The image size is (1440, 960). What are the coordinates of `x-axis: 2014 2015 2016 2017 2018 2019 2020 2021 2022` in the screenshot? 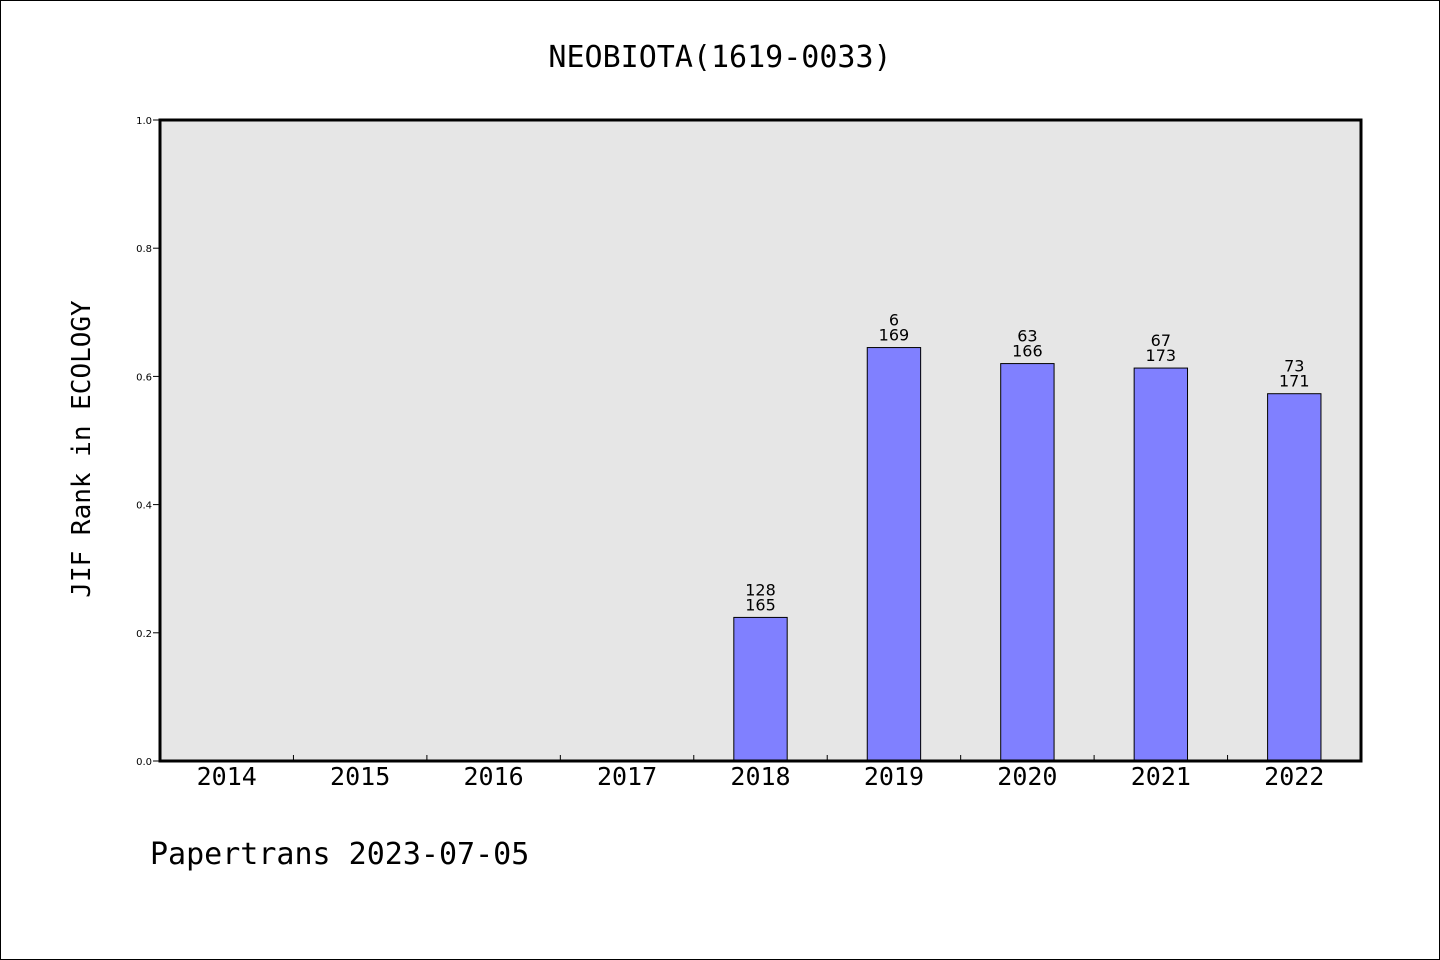 It's located at (760, 773).